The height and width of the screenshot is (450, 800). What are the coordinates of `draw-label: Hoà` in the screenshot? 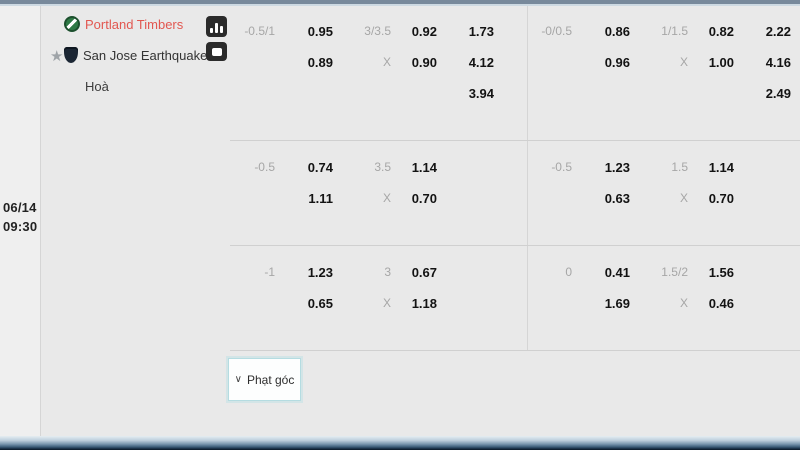 It's located at (97, 86).